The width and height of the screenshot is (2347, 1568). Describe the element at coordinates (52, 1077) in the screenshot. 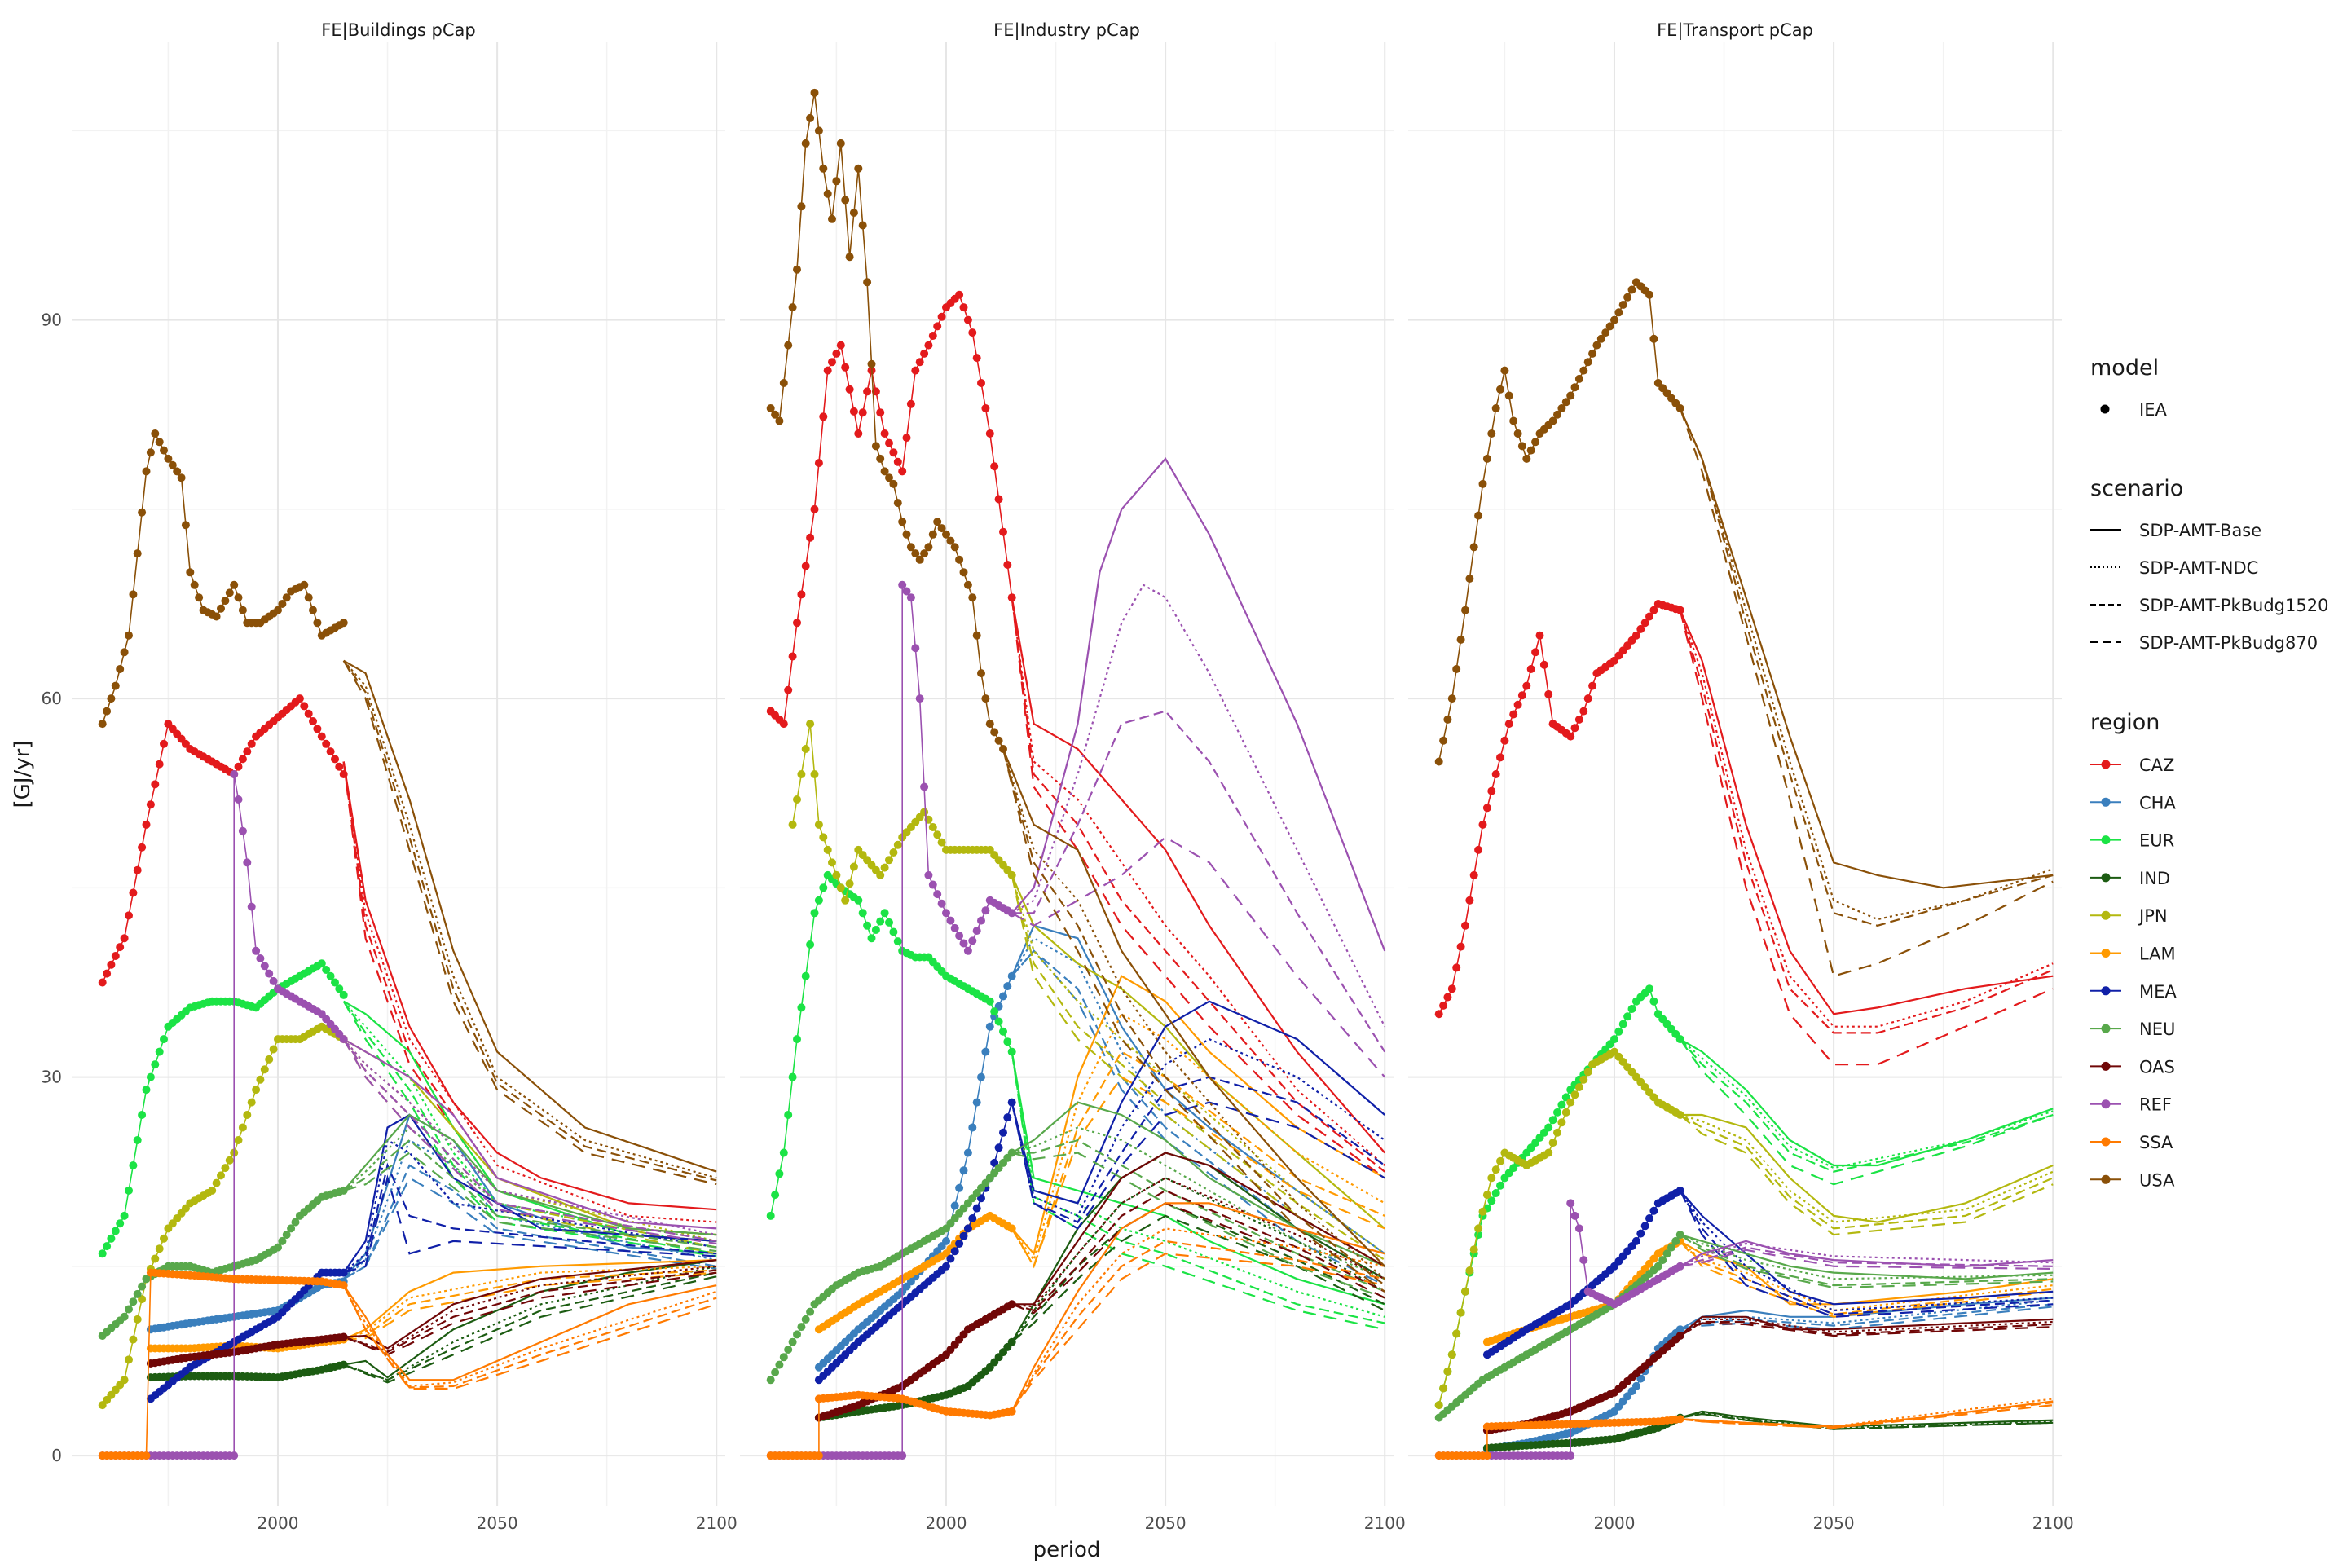

I see `y-tick-label: 30` at that location.